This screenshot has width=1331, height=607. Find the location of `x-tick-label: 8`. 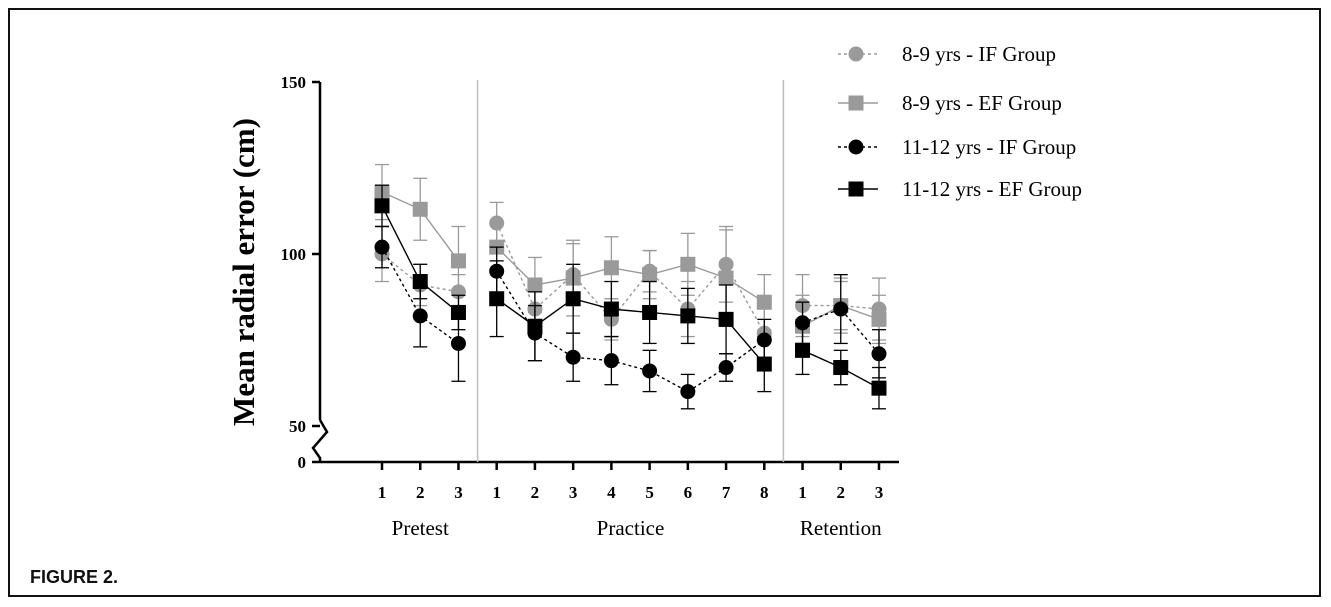

x-tick-label: 8 is located at coordinates (764, 492).